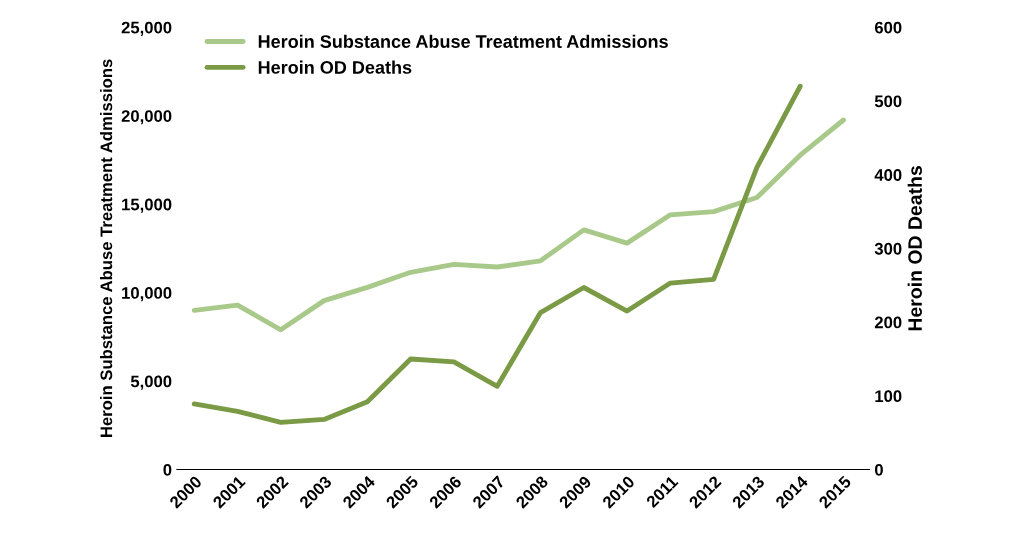  What do you see at coordinates (888, 175) in the screenshot?
I see `y2-tick-label: 400` at bounding box center [888, 175].